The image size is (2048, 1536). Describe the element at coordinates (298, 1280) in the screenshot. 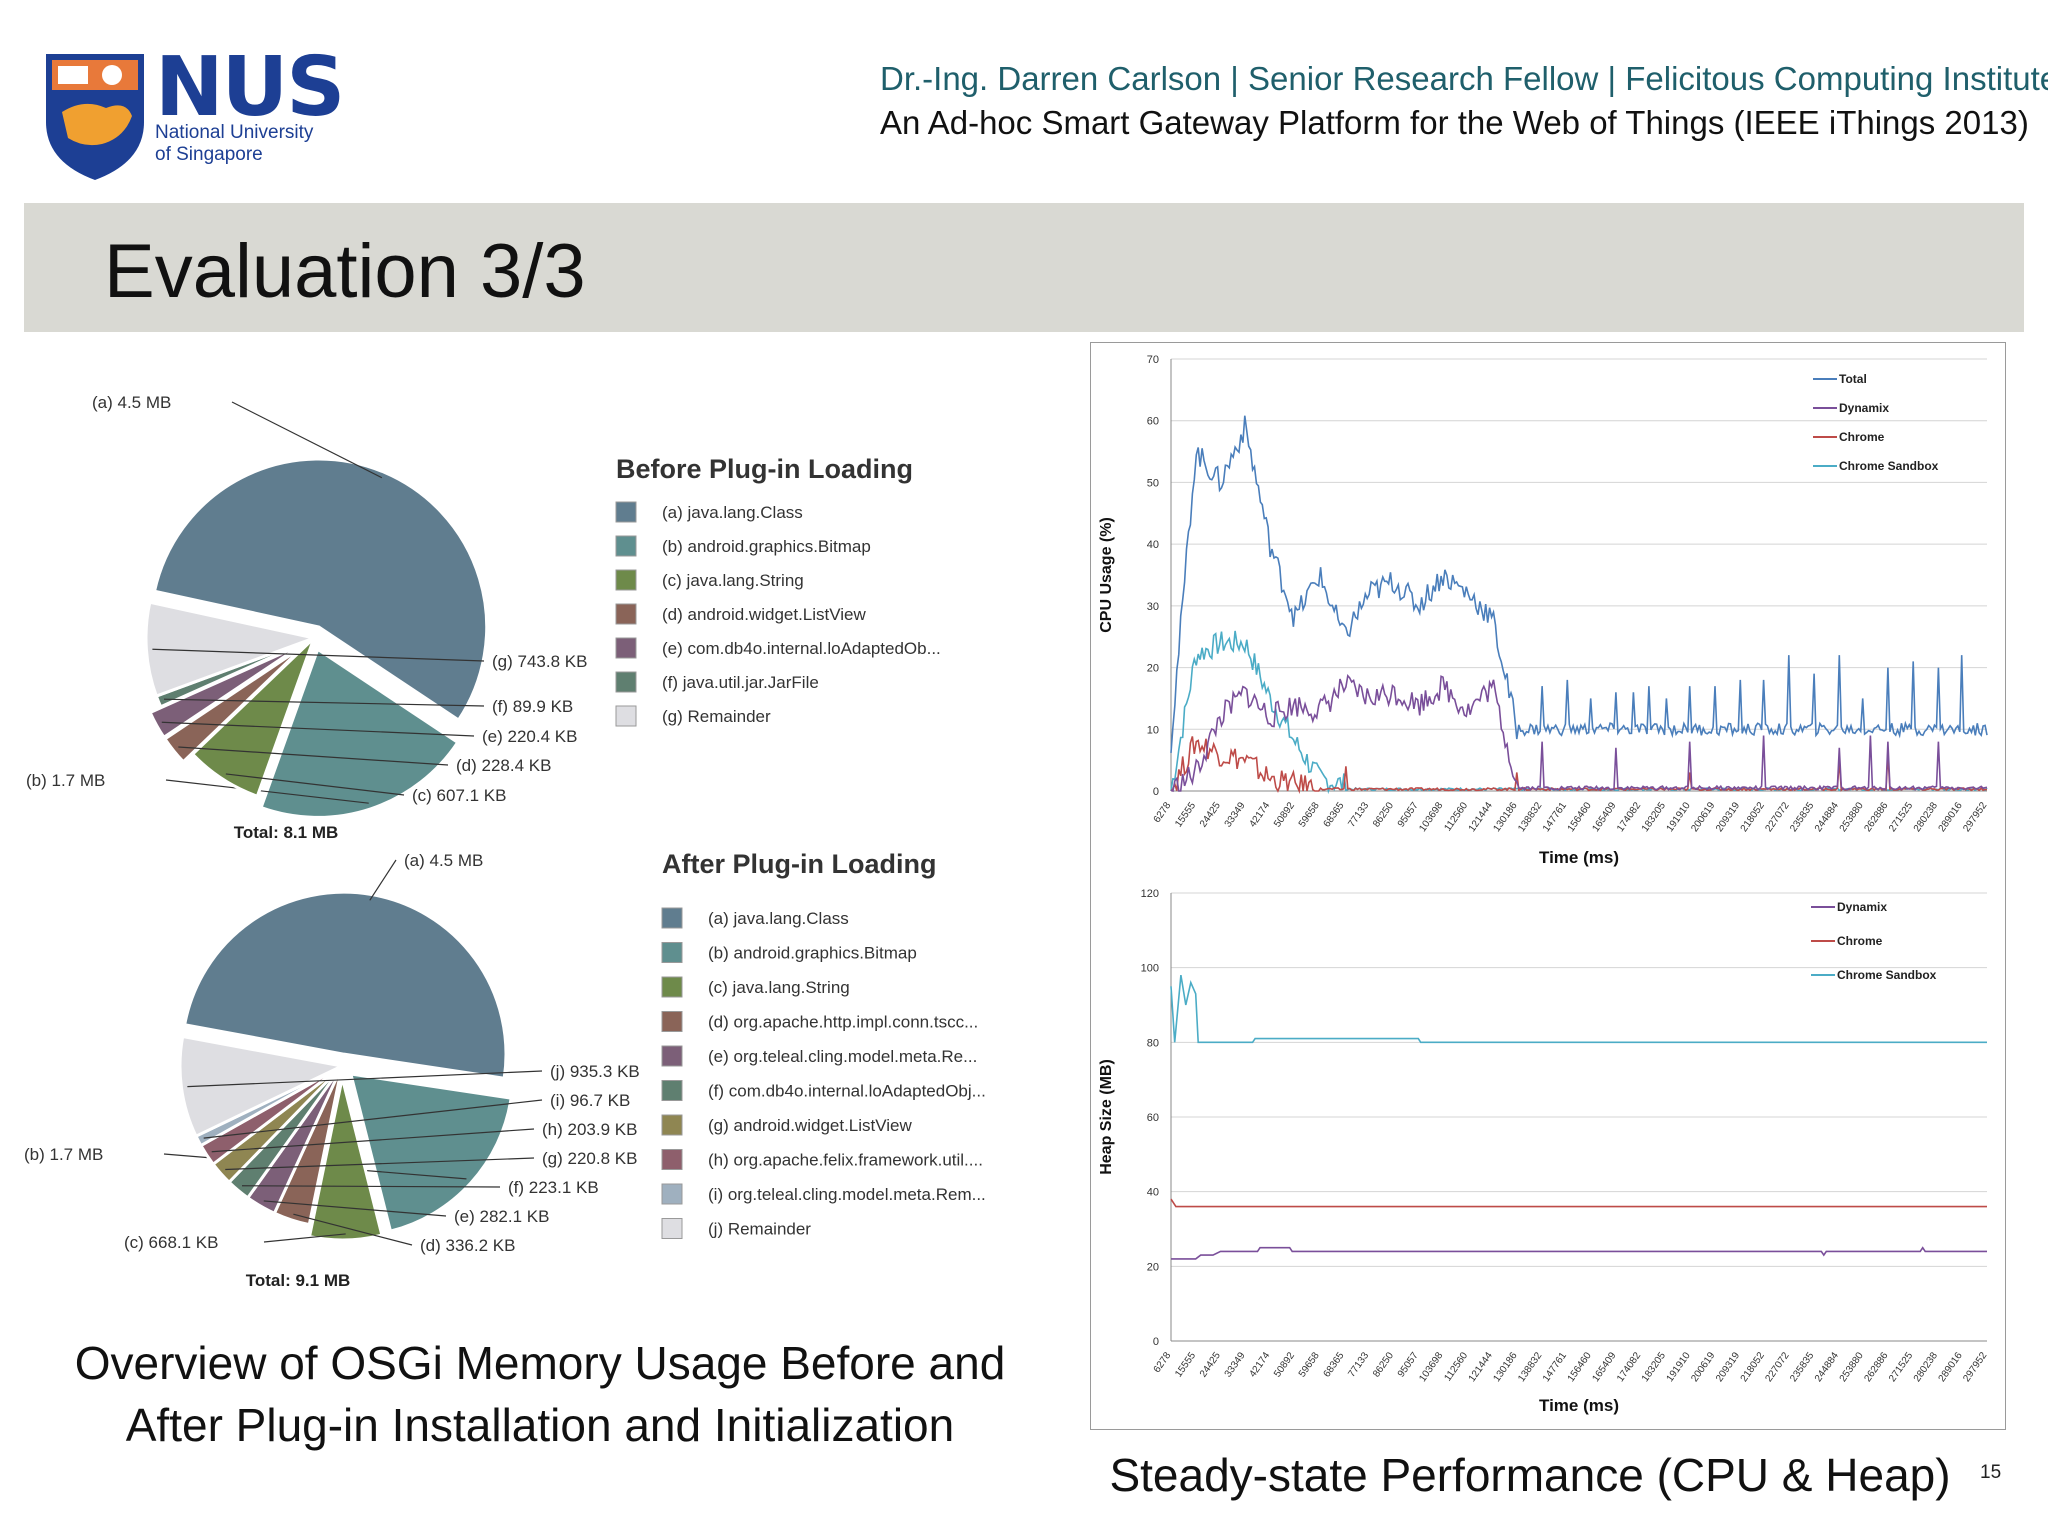

I see `pie-total-label: Total: 9.1 MB` at that location.